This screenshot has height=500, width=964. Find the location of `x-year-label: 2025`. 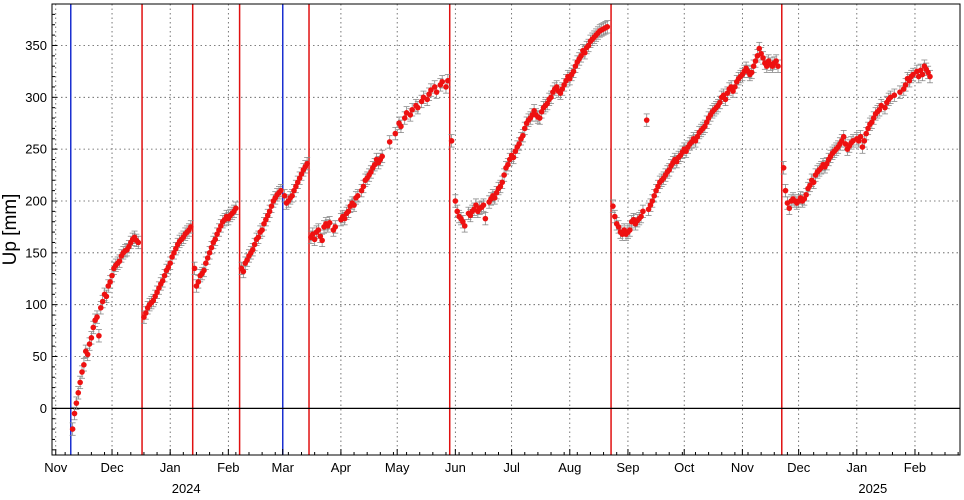

x-year-label: 2025 is located at coordinates (872, 488).